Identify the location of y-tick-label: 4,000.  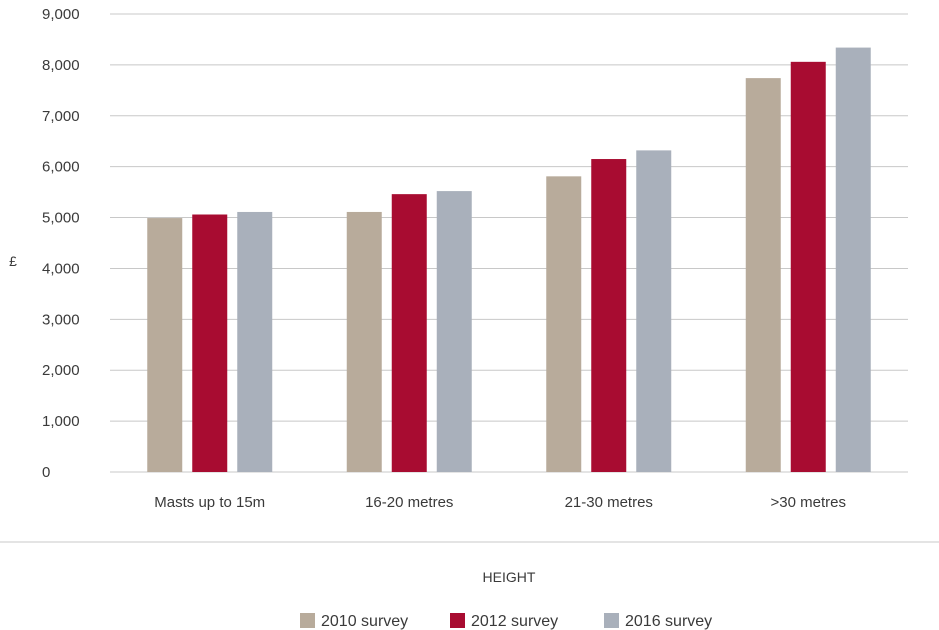
(61, 268).